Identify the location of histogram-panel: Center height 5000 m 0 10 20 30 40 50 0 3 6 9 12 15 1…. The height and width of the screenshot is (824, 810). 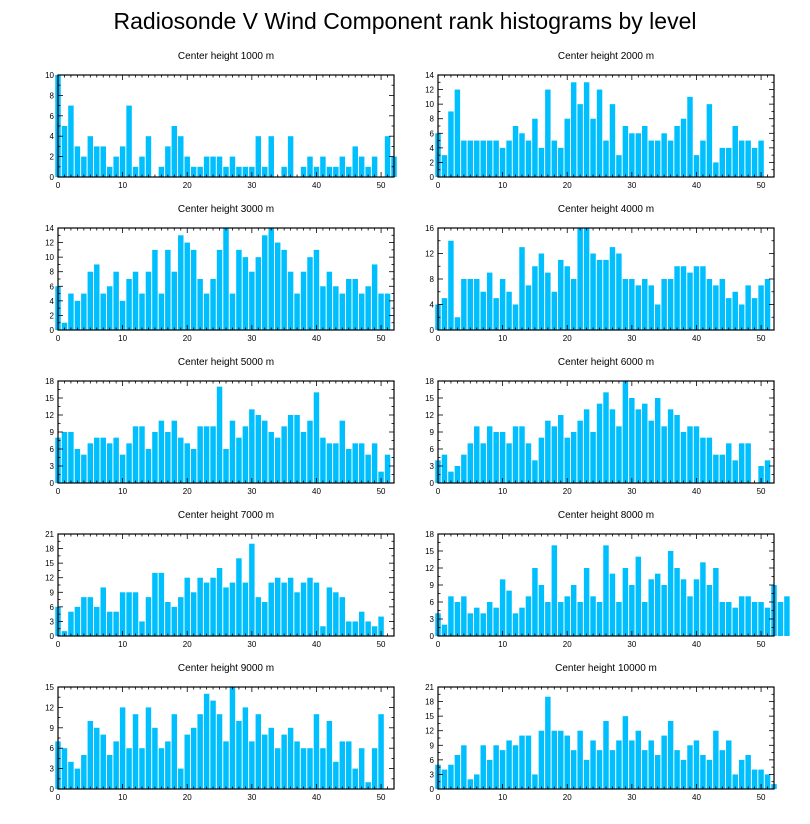
(210, 426).